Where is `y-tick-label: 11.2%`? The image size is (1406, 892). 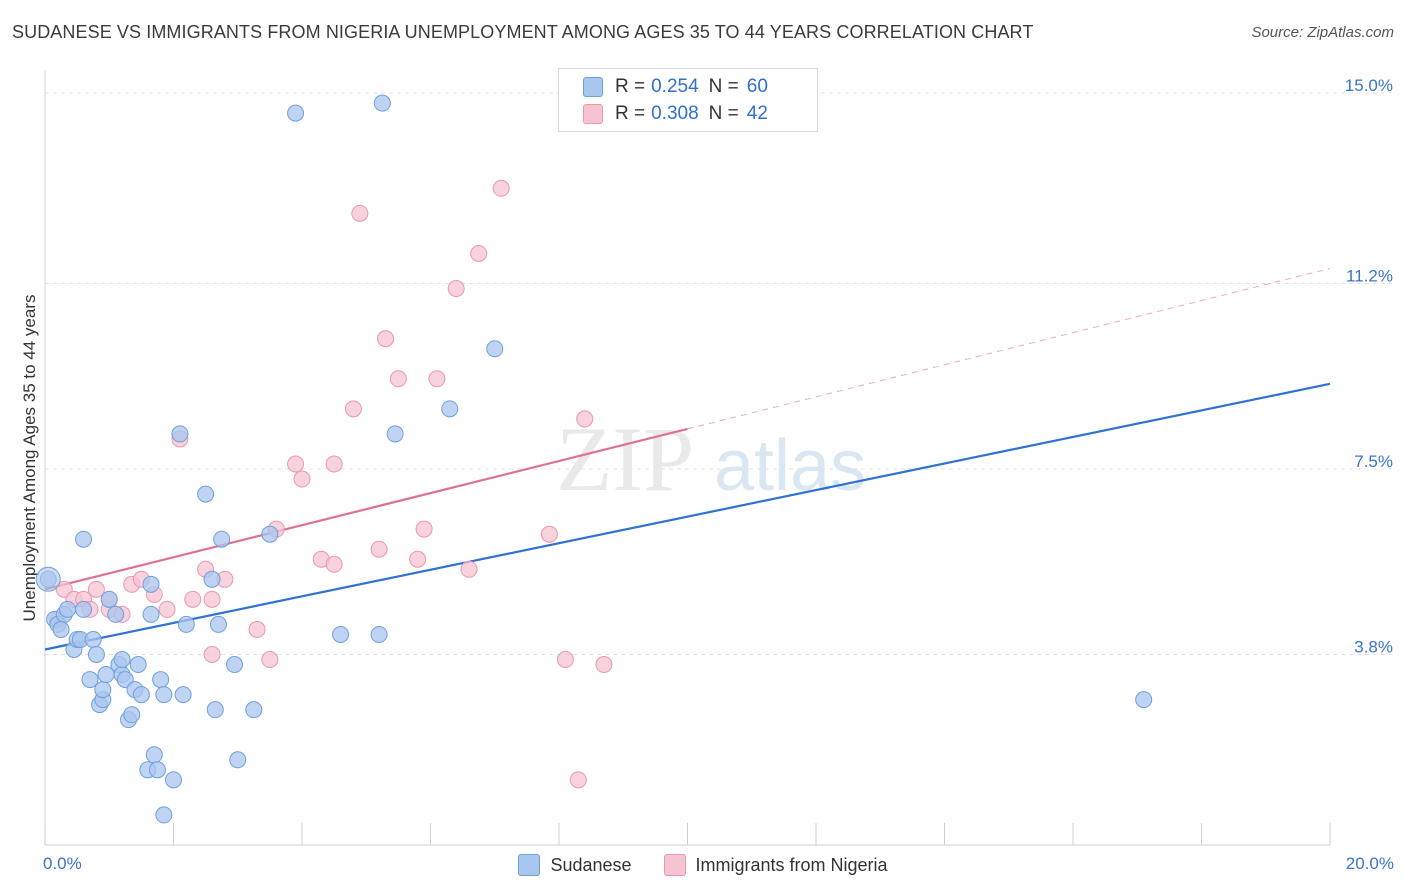 y-tick-label: 11.2% is located at coordinates (1369, 276).